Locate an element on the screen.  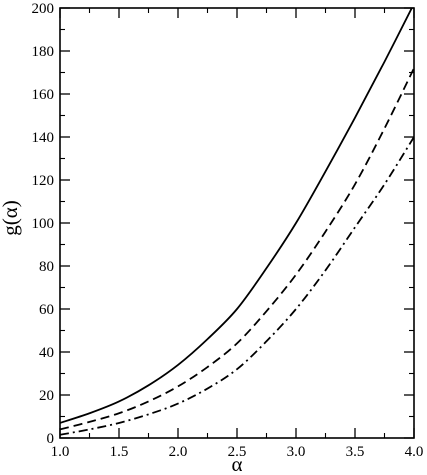
y-tick-label: 120 is located at coordinates (43, 181).